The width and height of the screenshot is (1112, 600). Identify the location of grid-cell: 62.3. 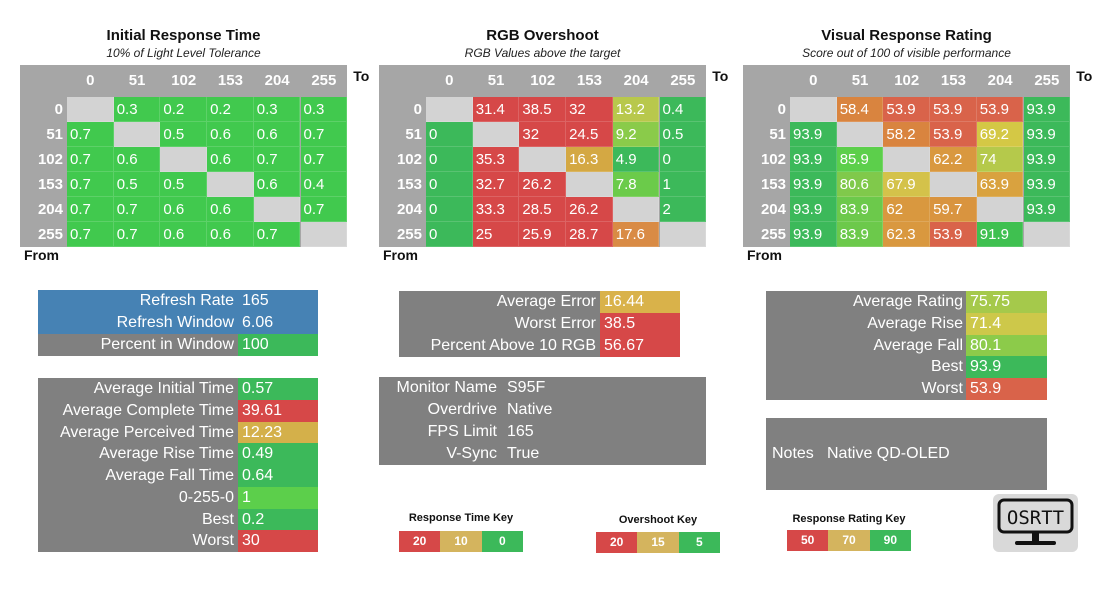
(907, 234).